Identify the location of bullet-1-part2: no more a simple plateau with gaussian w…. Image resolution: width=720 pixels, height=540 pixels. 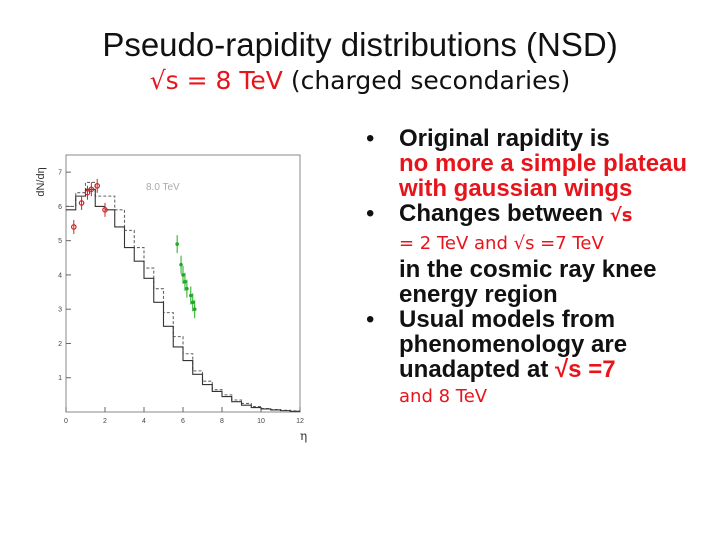
(543, 176).